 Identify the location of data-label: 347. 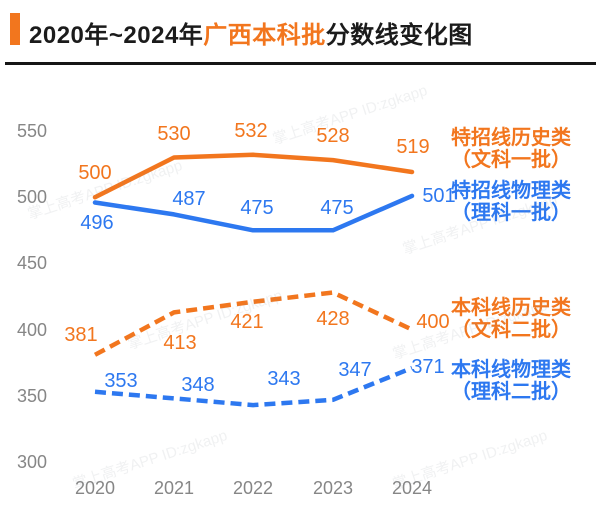
(355, 369).